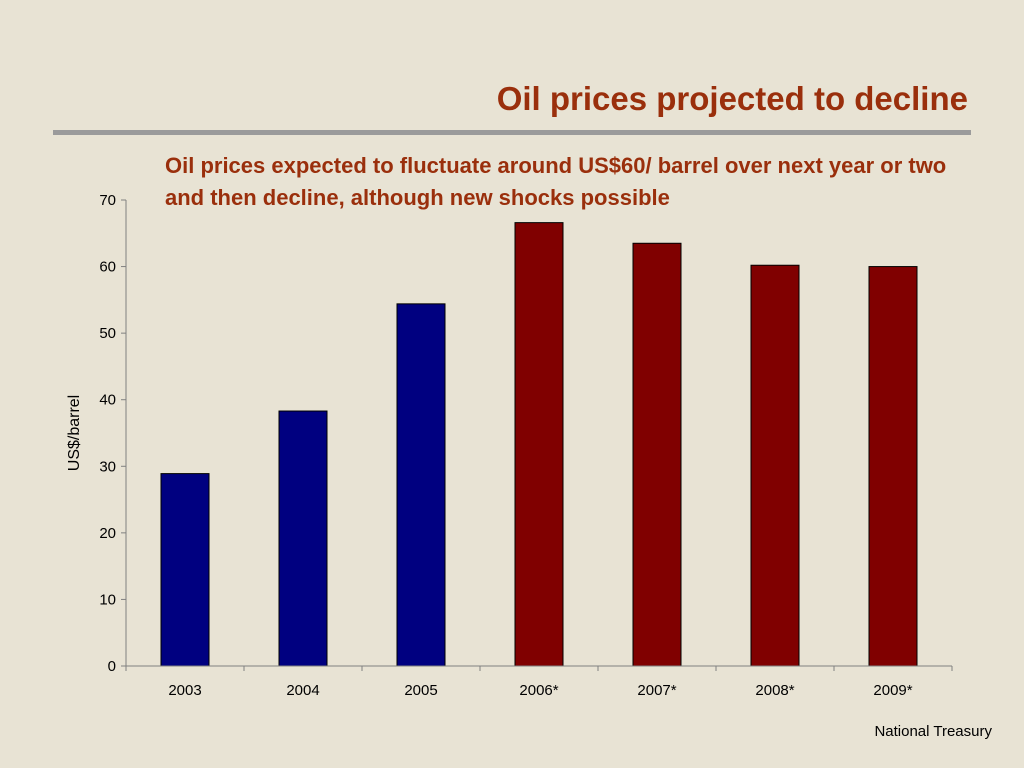 This screenshot has height=768, width=1024. What do you see at coordinates (656, 690) in the screenshot?
I see `x-tick-label: 2007*` at bounding box center [656, 690].